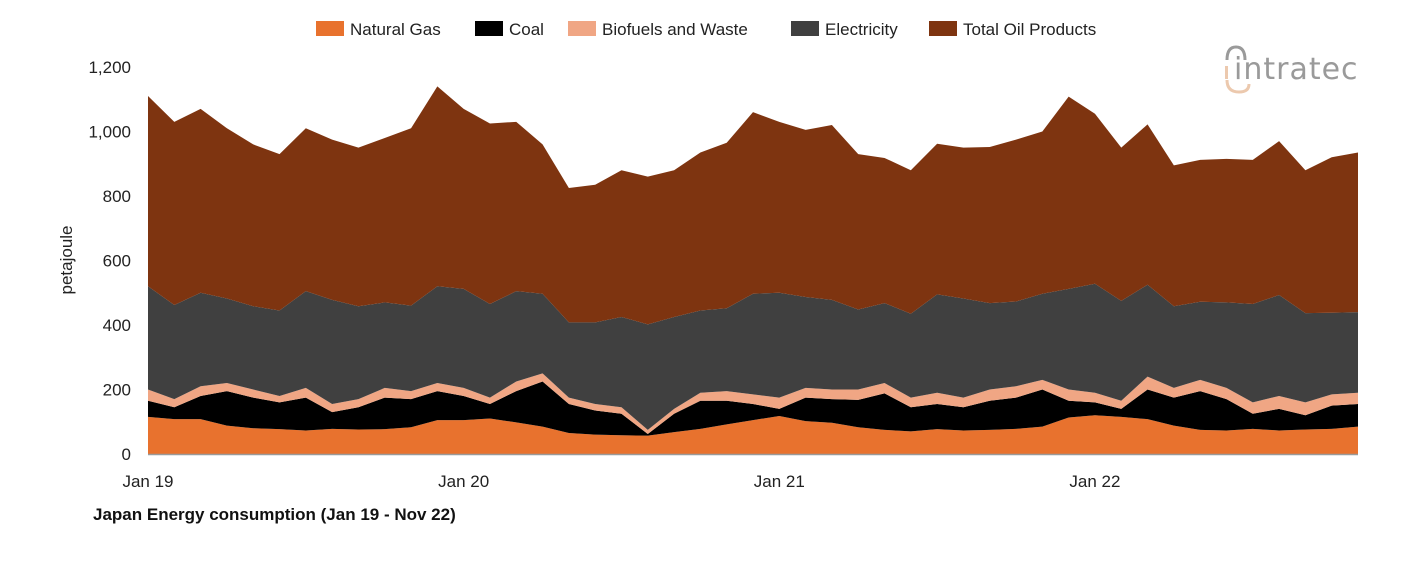 This screenshot has width=1401, height=561. What do you see at coordinates (621, 481) in the screenshot?
I see `x-axis-ticks: Jan 19 Jan 20 Jan 21 Jan 22` at bounding box center [621, 481].